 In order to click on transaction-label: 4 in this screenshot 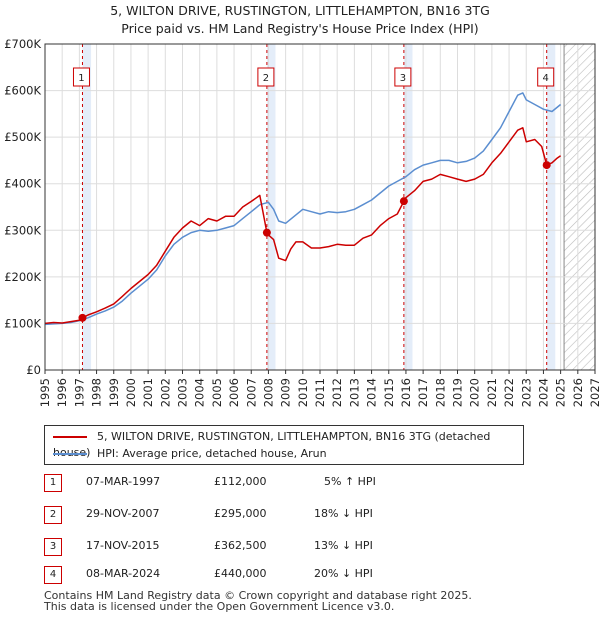, I will do `click(546, 78)`.